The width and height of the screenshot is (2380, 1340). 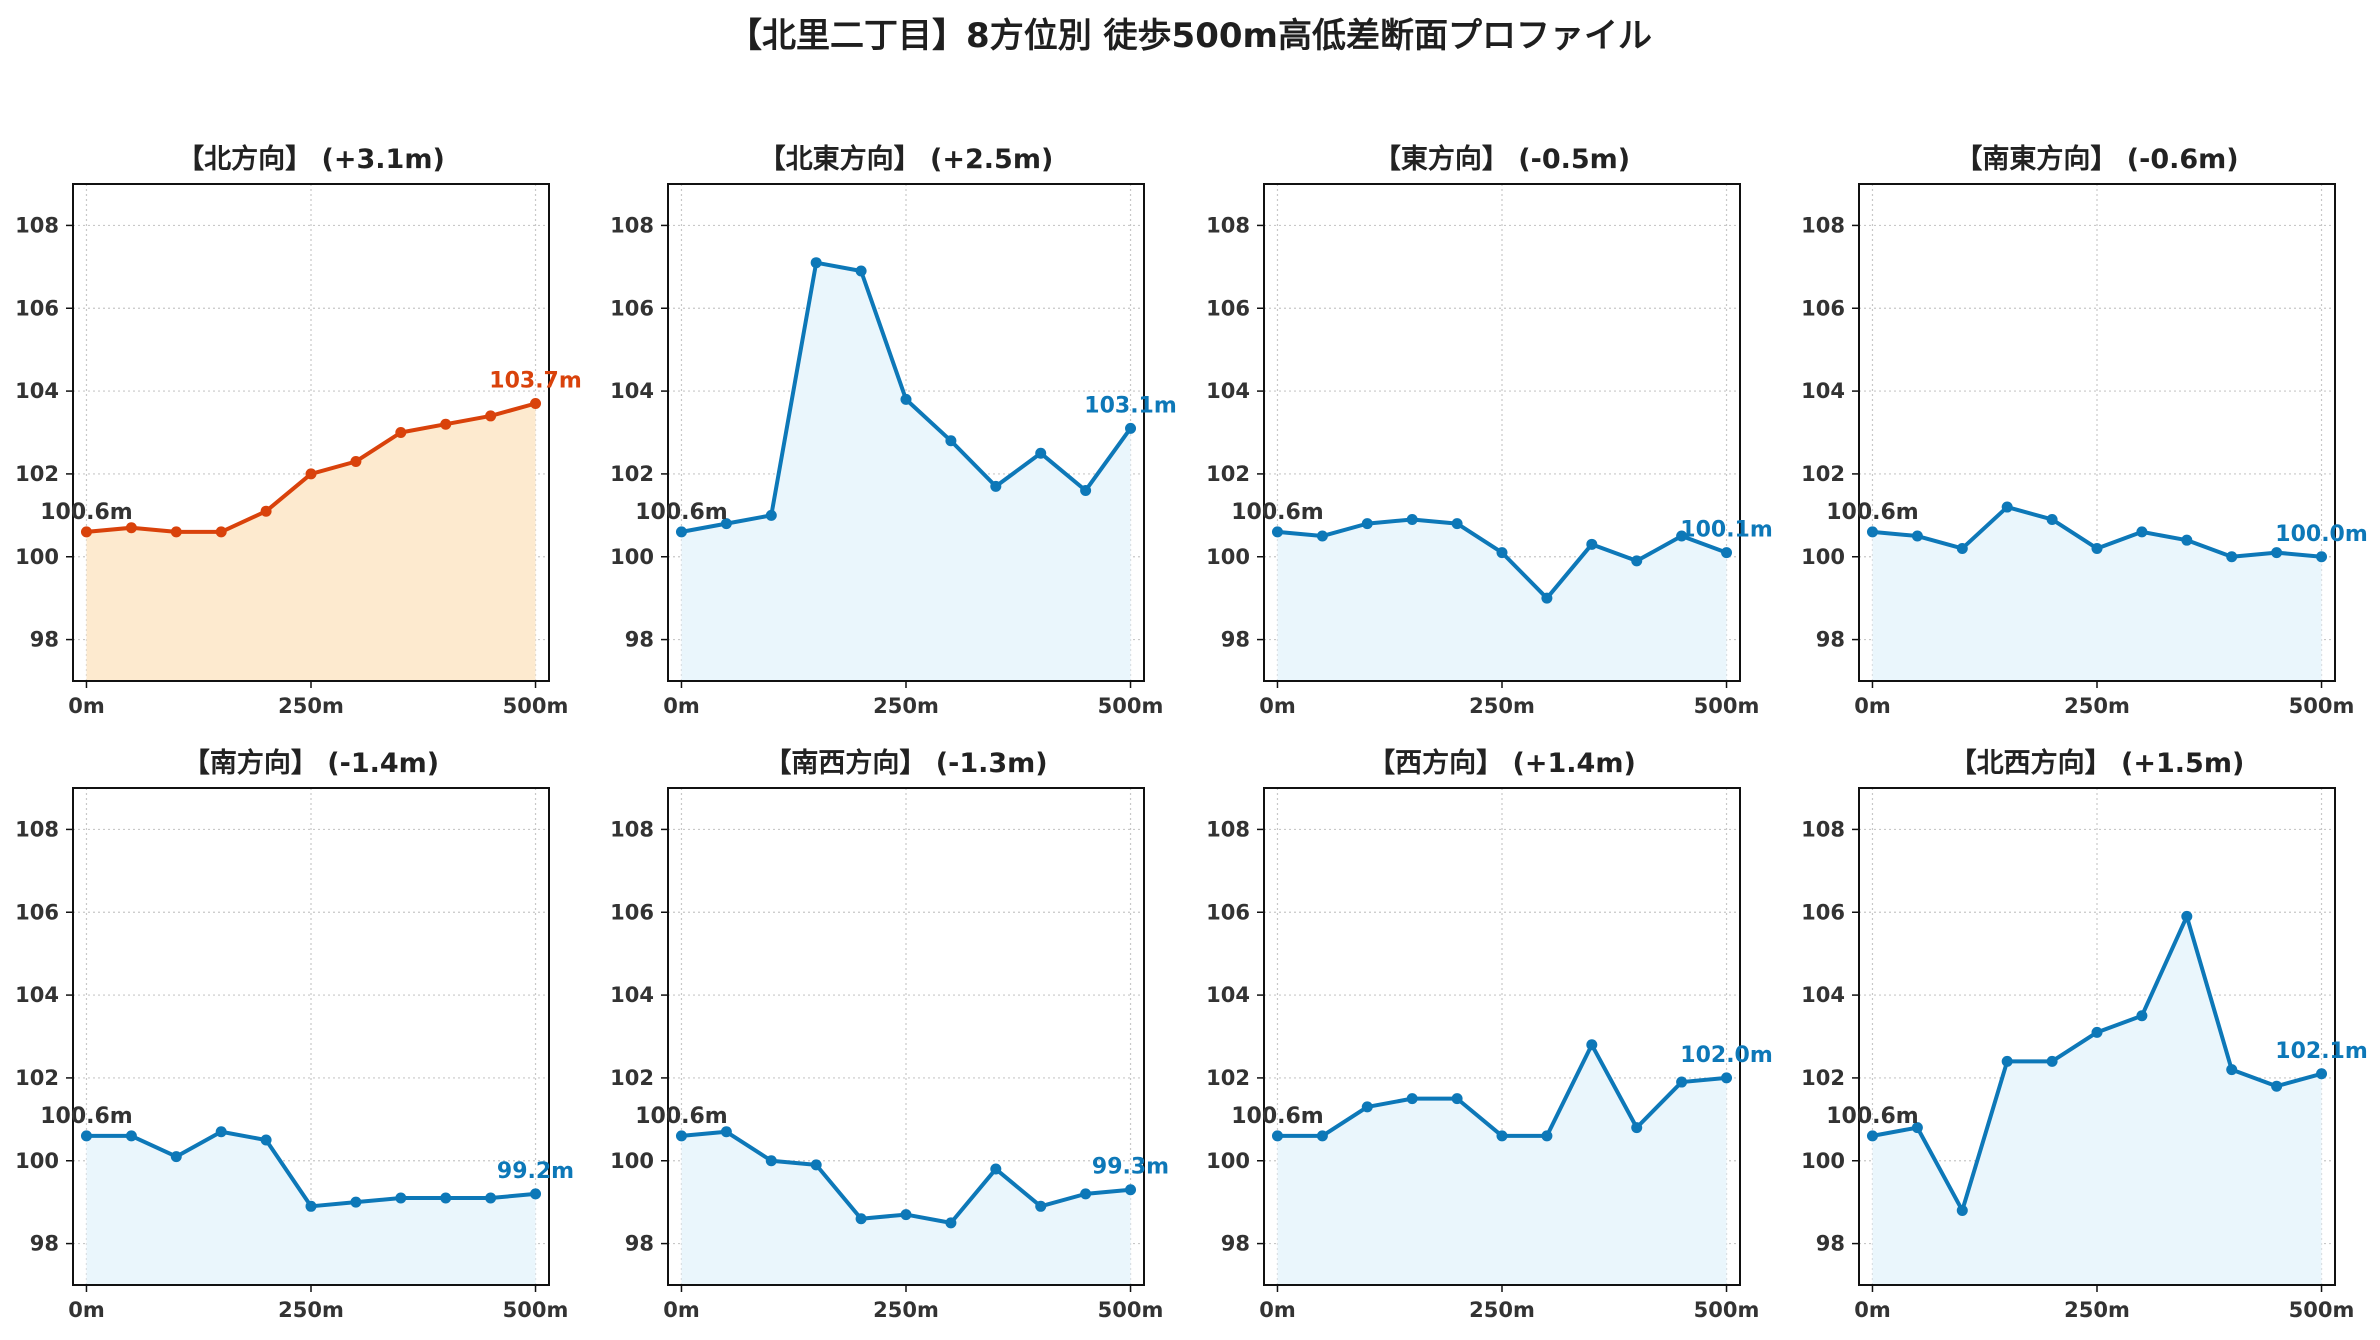 What do you see at coordinates (632, 1078) in the screenshot?
I see `panel-6-ytick-label-2: 102` at bounding box center [632, 1078].